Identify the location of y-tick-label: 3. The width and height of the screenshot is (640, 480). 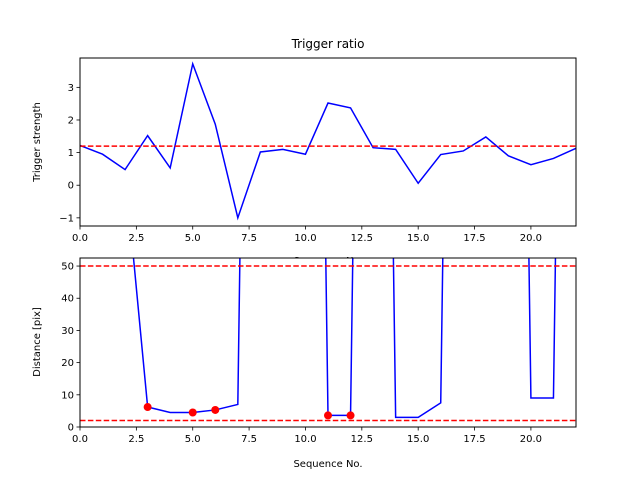
(71, 88).